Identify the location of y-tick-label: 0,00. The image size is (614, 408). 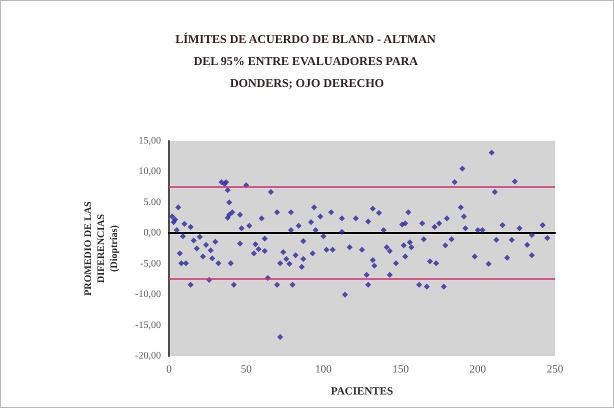
(152, 233).